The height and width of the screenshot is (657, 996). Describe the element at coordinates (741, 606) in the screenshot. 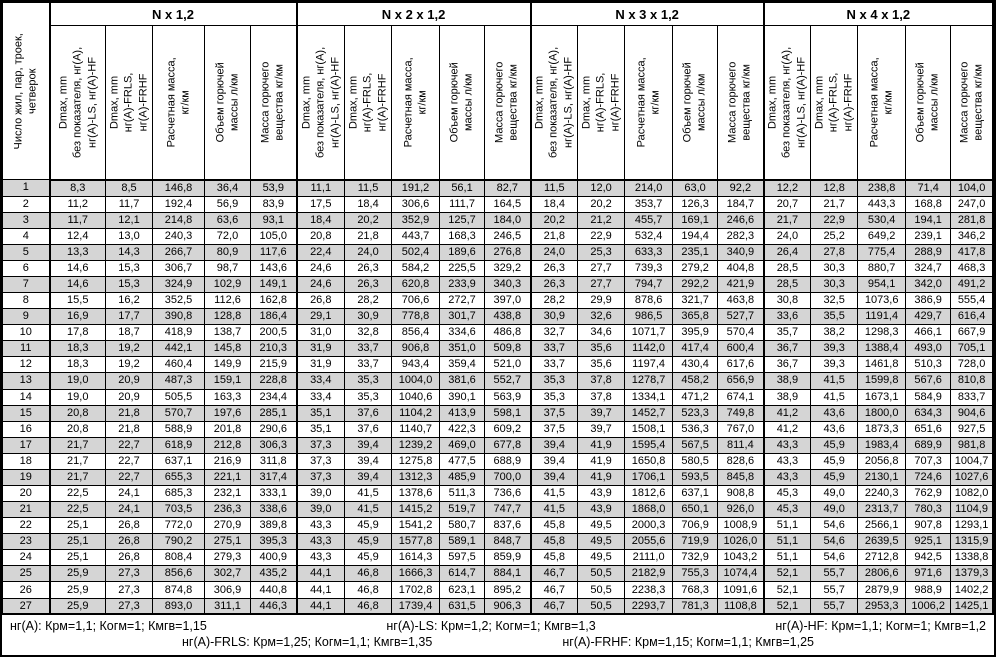

I see `data-cell: 1108,8` at that location.